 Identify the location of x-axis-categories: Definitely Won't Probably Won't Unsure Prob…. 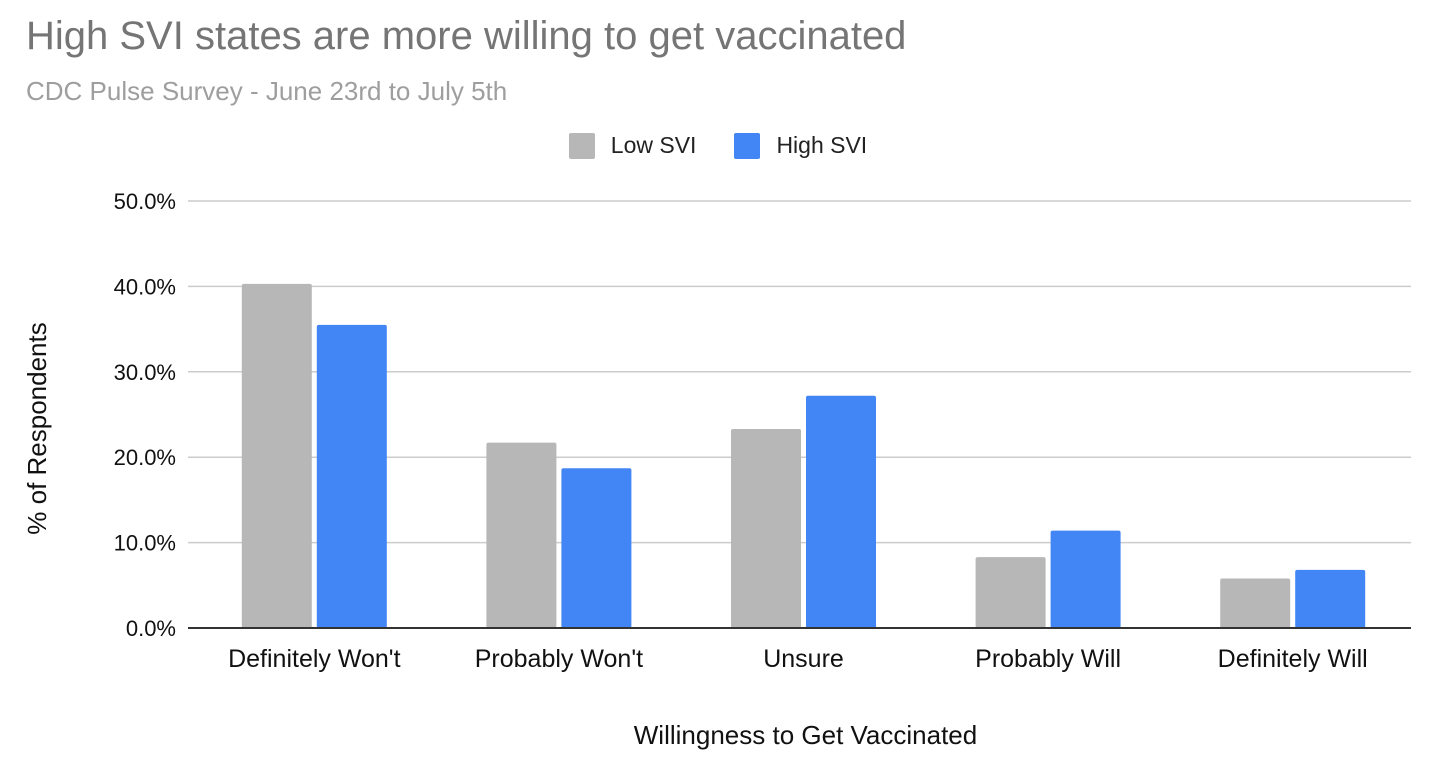
(798, 659).